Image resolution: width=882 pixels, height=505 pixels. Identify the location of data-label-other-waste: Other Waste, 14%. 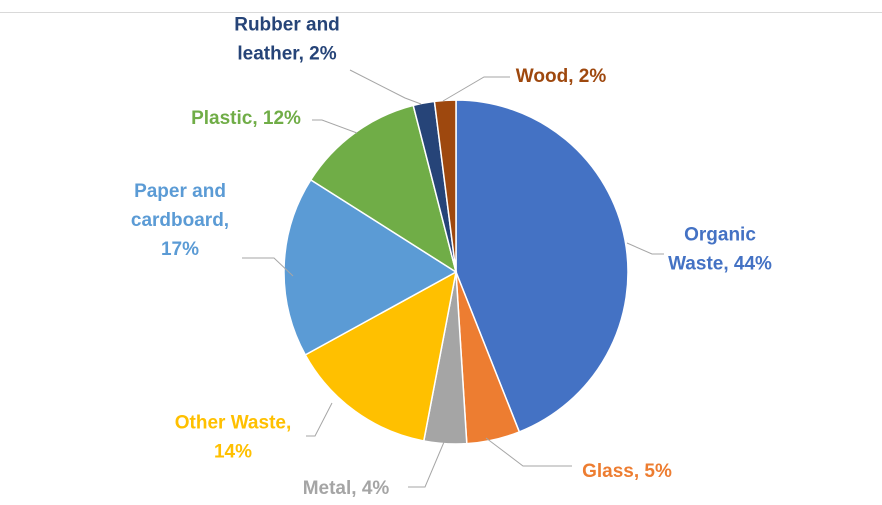
(233, 438).